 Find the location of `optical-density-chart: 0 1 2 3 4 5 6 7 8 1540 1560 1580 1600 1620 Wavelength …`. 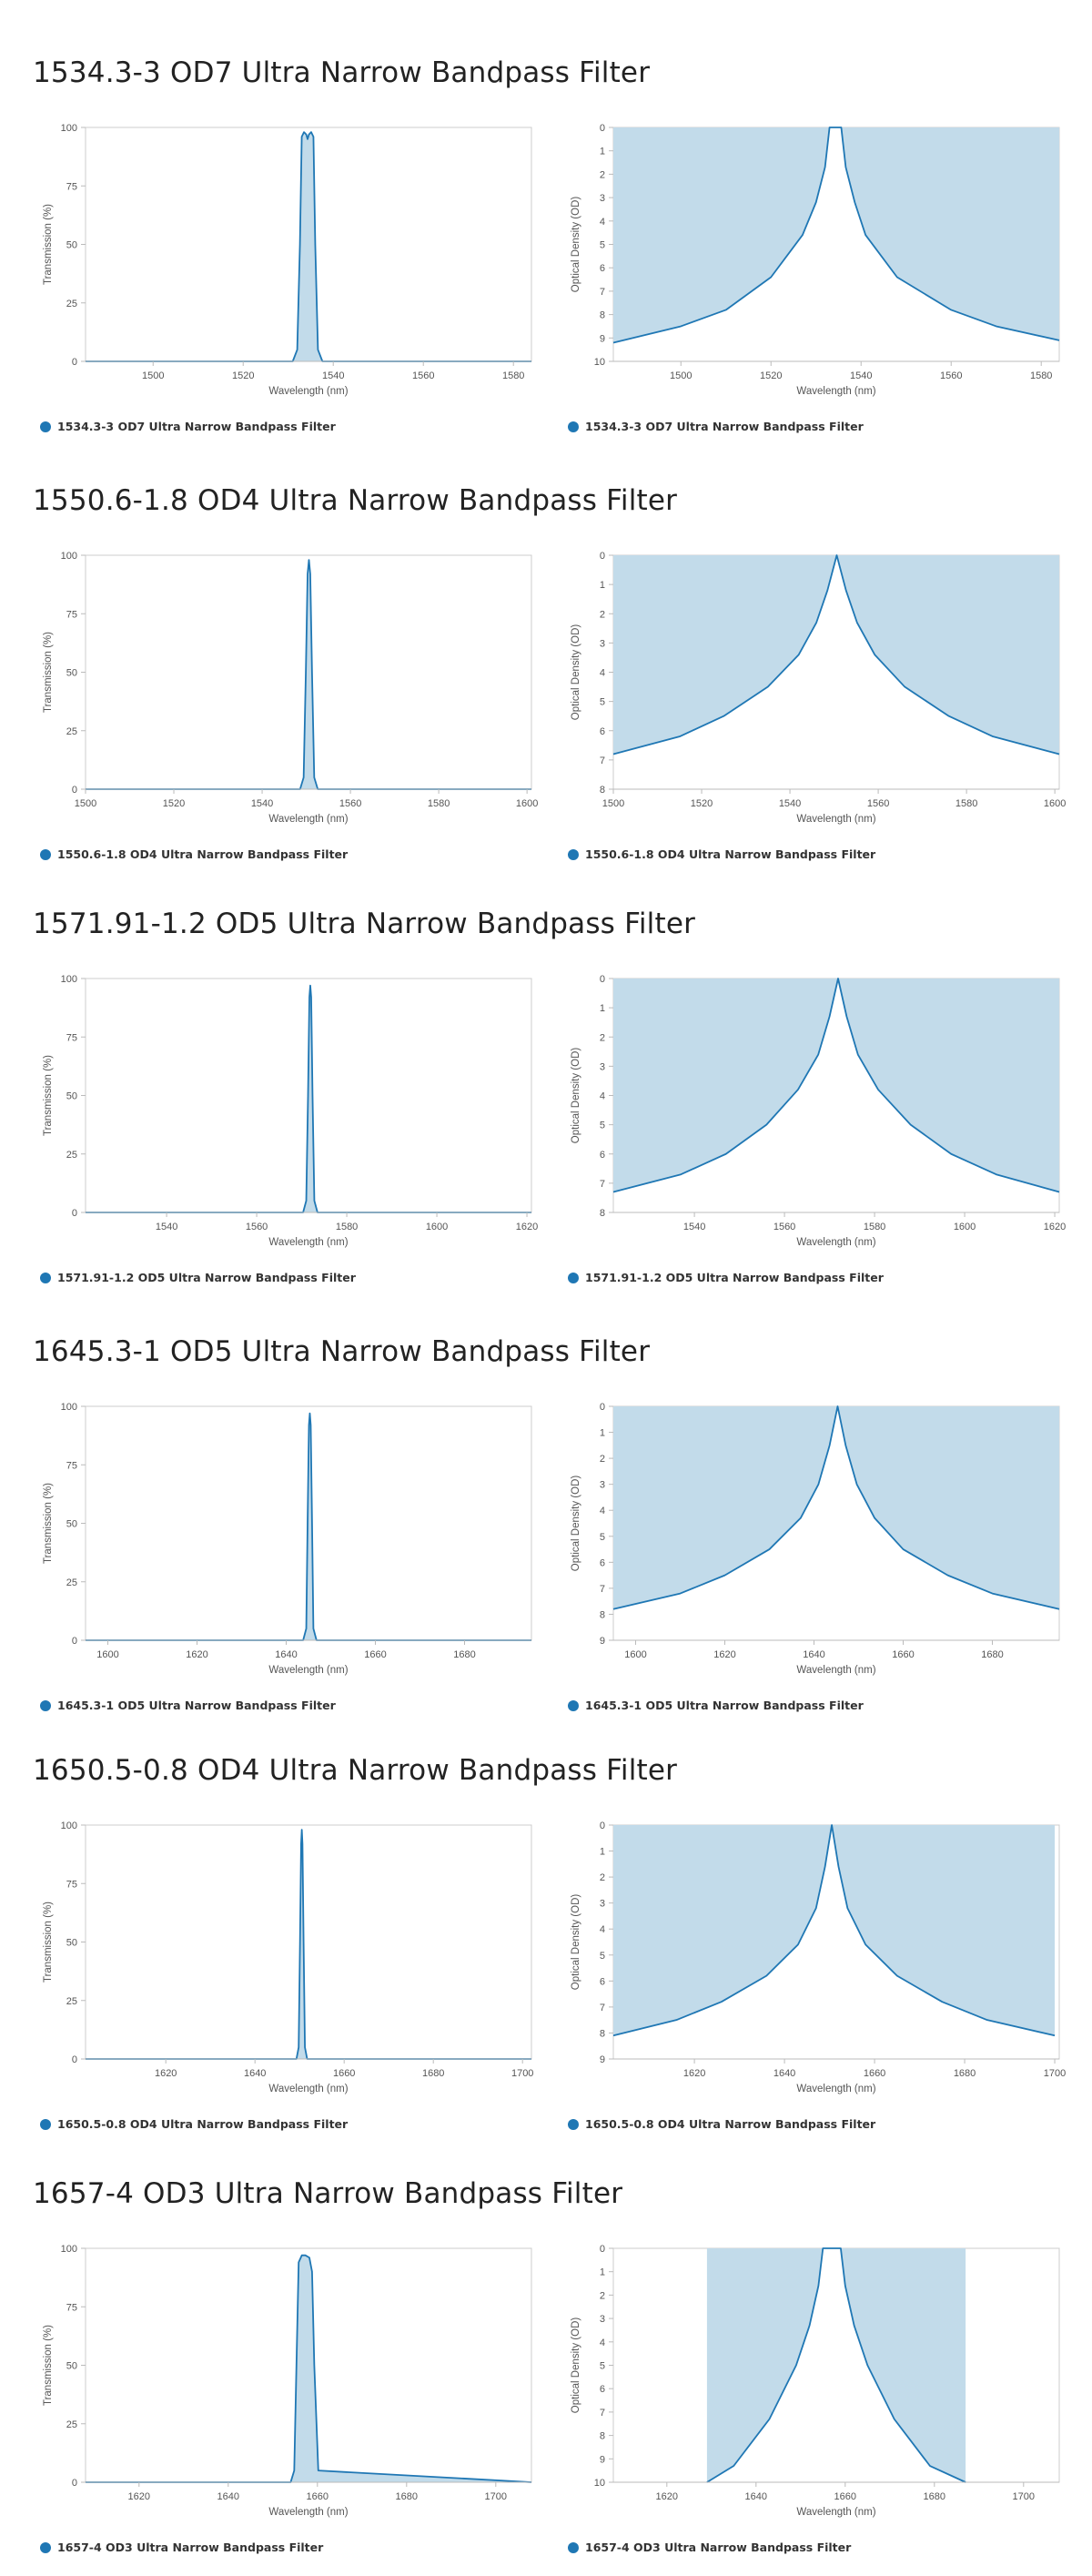

optical-density-chart: 0 1 2 3 4 5 6 7 8 1540 1560 1580 1600 1620 Wavelength … is located at coordinates (826, 1132).